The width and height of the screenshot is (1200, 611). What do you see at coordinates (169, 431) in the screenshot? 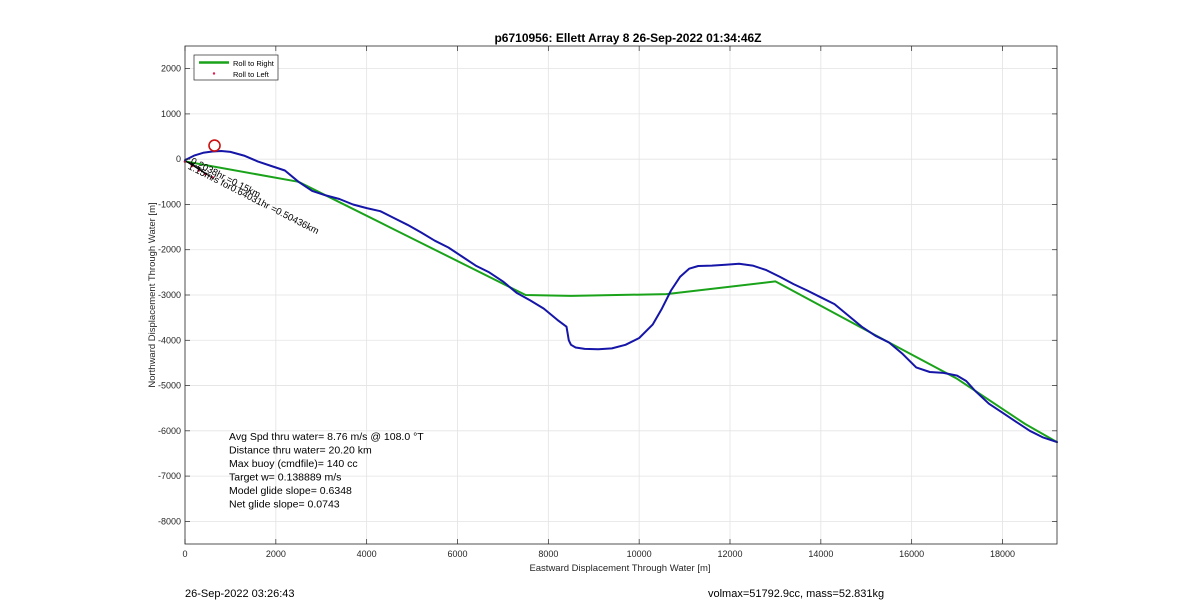
I see `y-tick-label: -6000` at bounding box center [169, 431].